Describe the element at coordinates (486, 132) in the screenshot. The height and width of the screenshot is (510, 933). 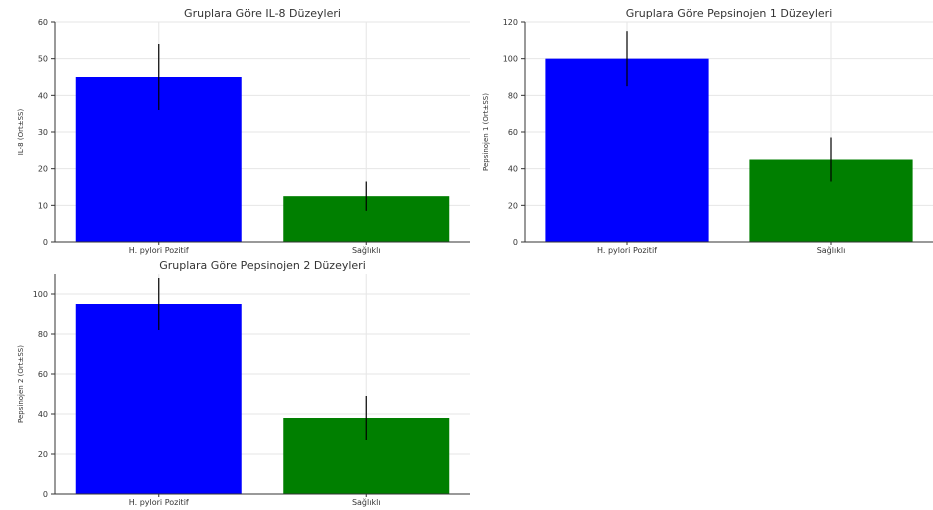
I see `y-axis-label: Pepsinojen 1 (Ort±SS)` at that location.